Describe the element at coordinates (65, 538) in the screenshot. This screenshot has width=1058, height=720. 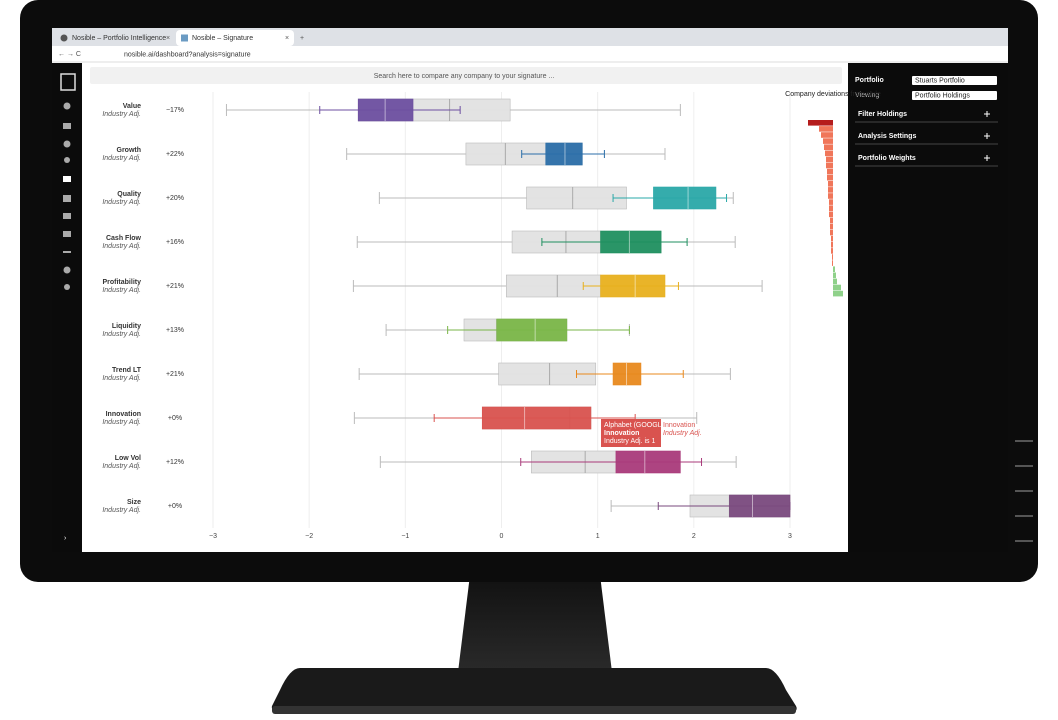
I see `expand: ›` at that location.